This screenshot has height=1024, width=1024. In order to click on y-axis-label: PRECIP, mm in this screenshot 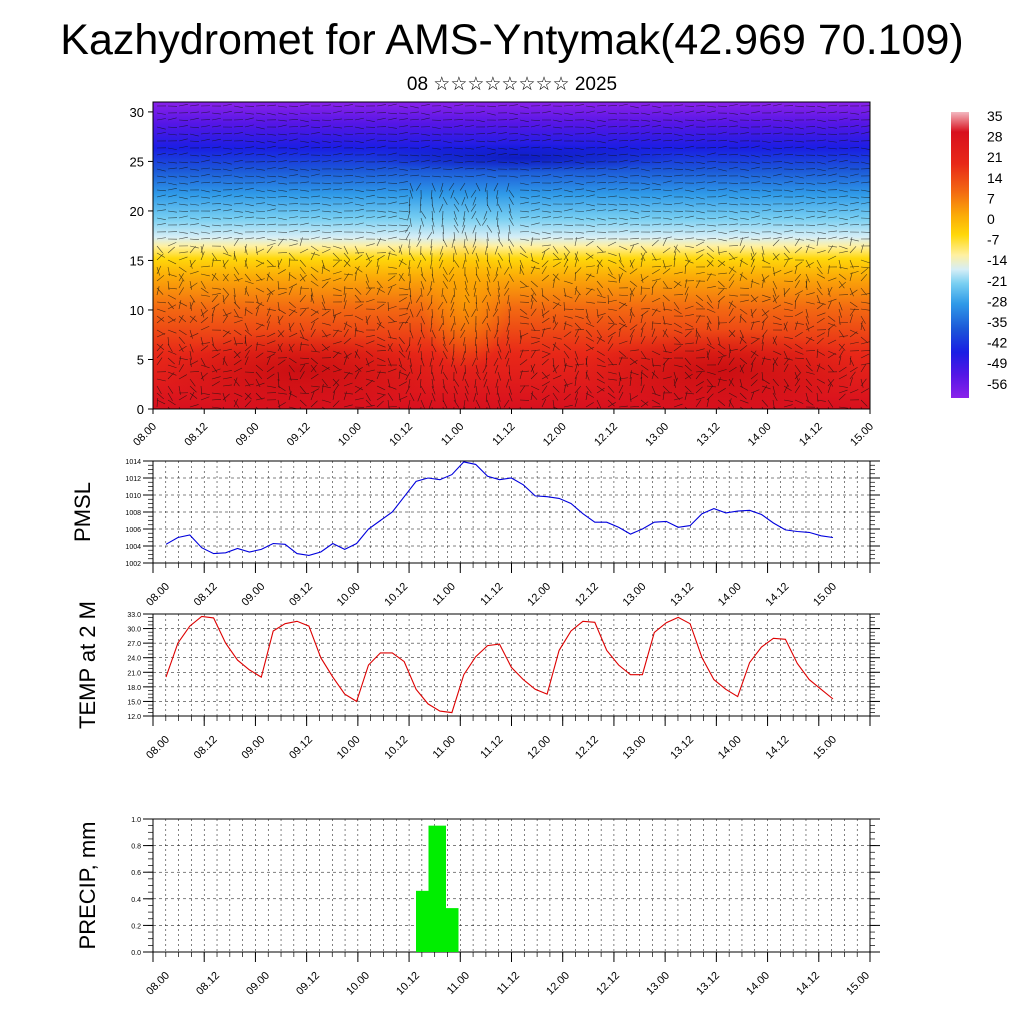, I will do `click(87, 886)`.